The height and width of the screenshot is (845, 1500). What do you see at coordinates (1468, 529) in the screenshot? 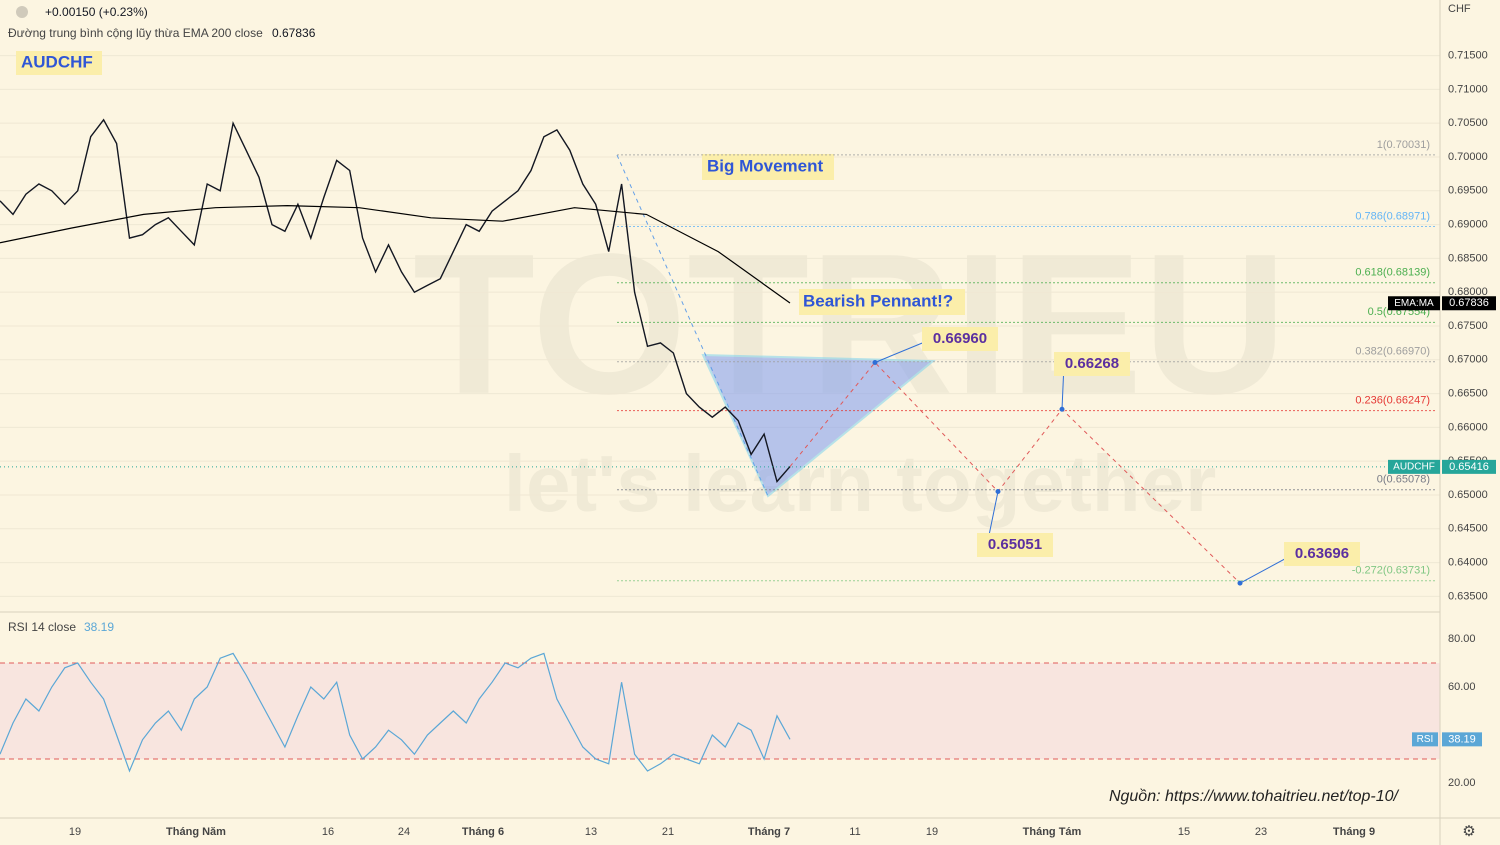
I see `y-tick-label: 0.64500` at bounding box center [1468, 529].